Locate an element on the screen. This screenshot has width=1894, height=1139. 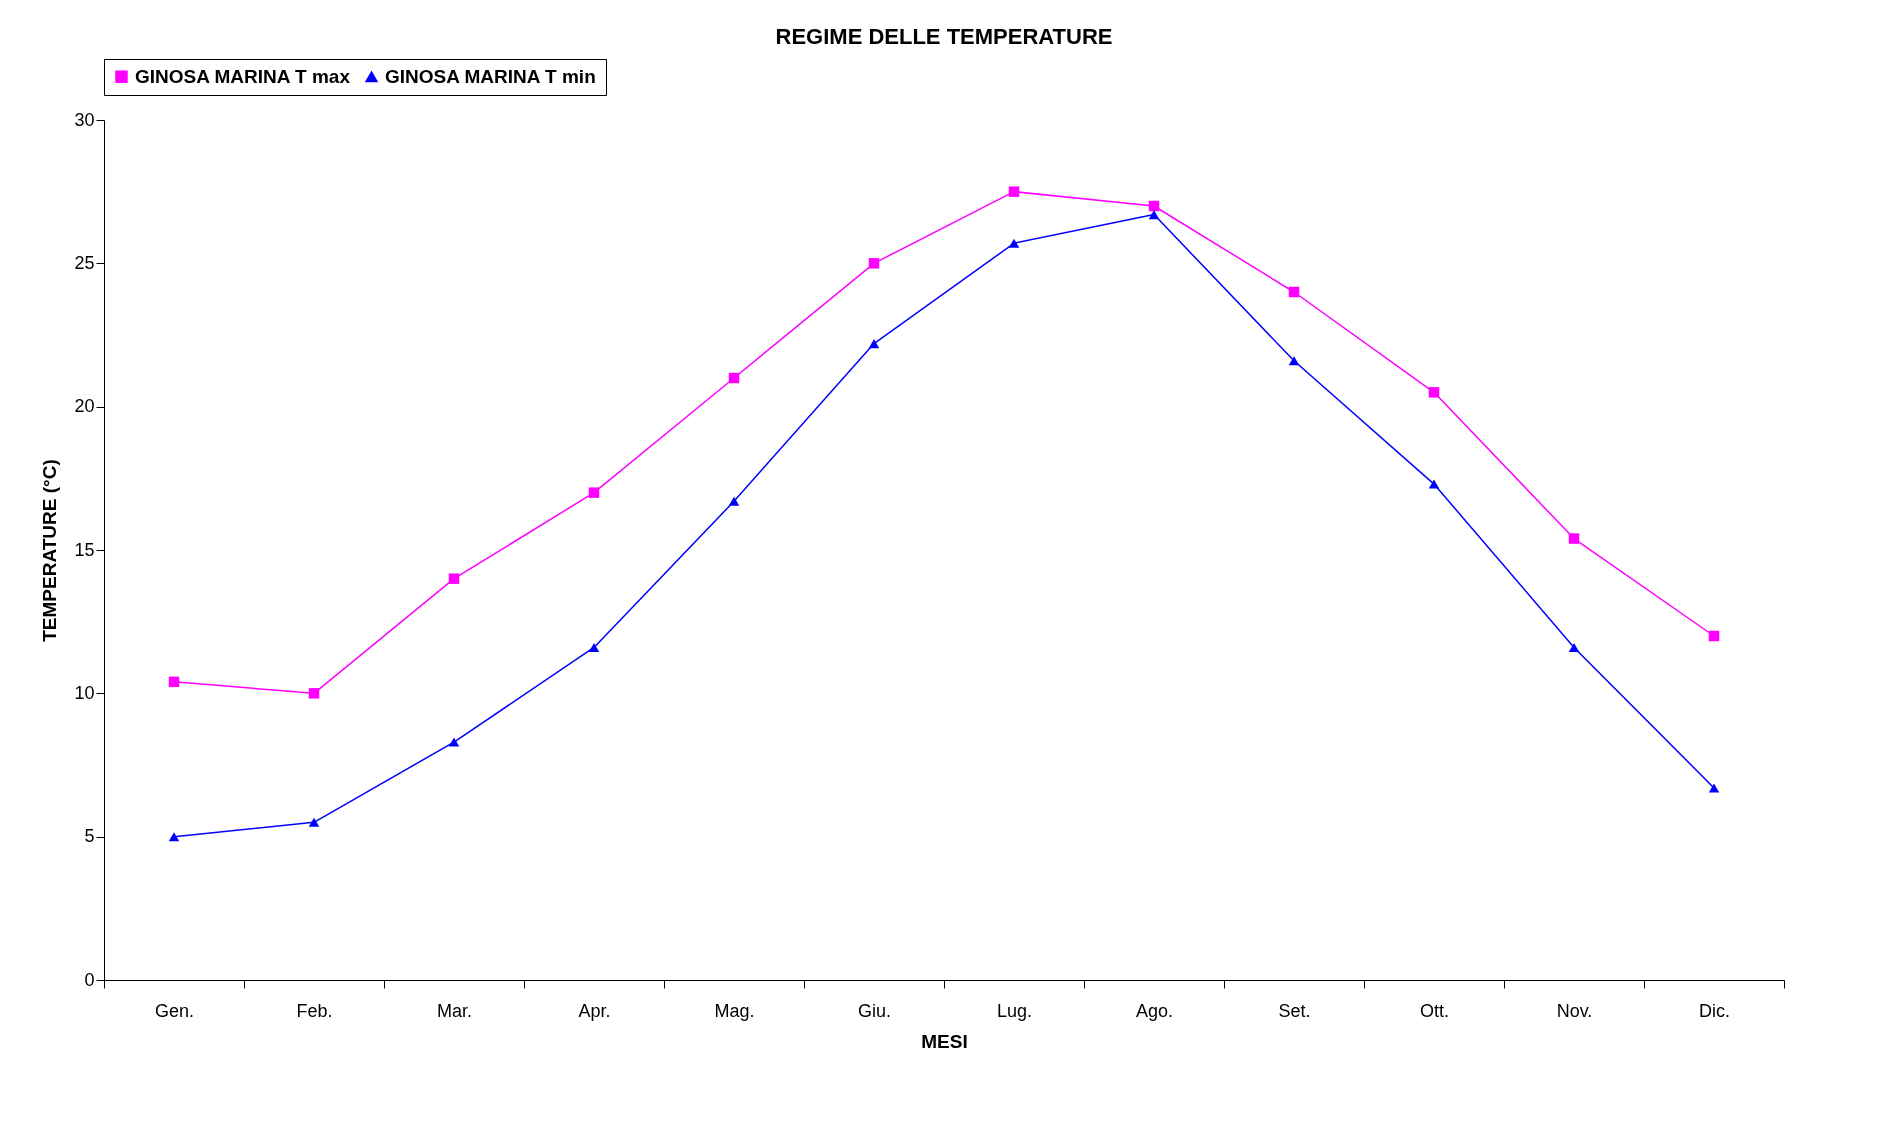
y-tick-label: 25 is located at coordinates (84, 262).